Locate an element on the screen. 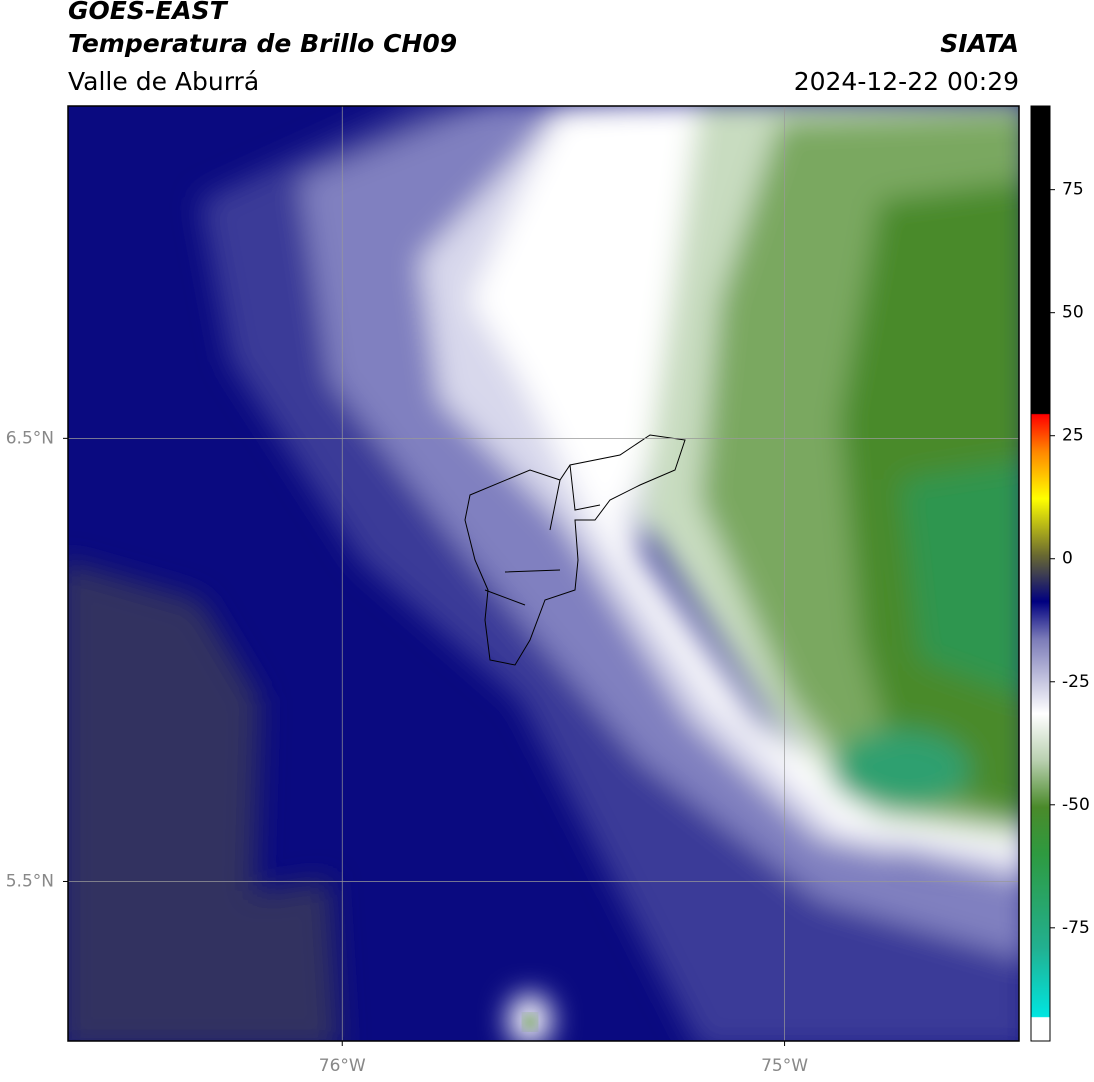  colorbar-tick-label: 0 is located at coordinates (1067, 559).